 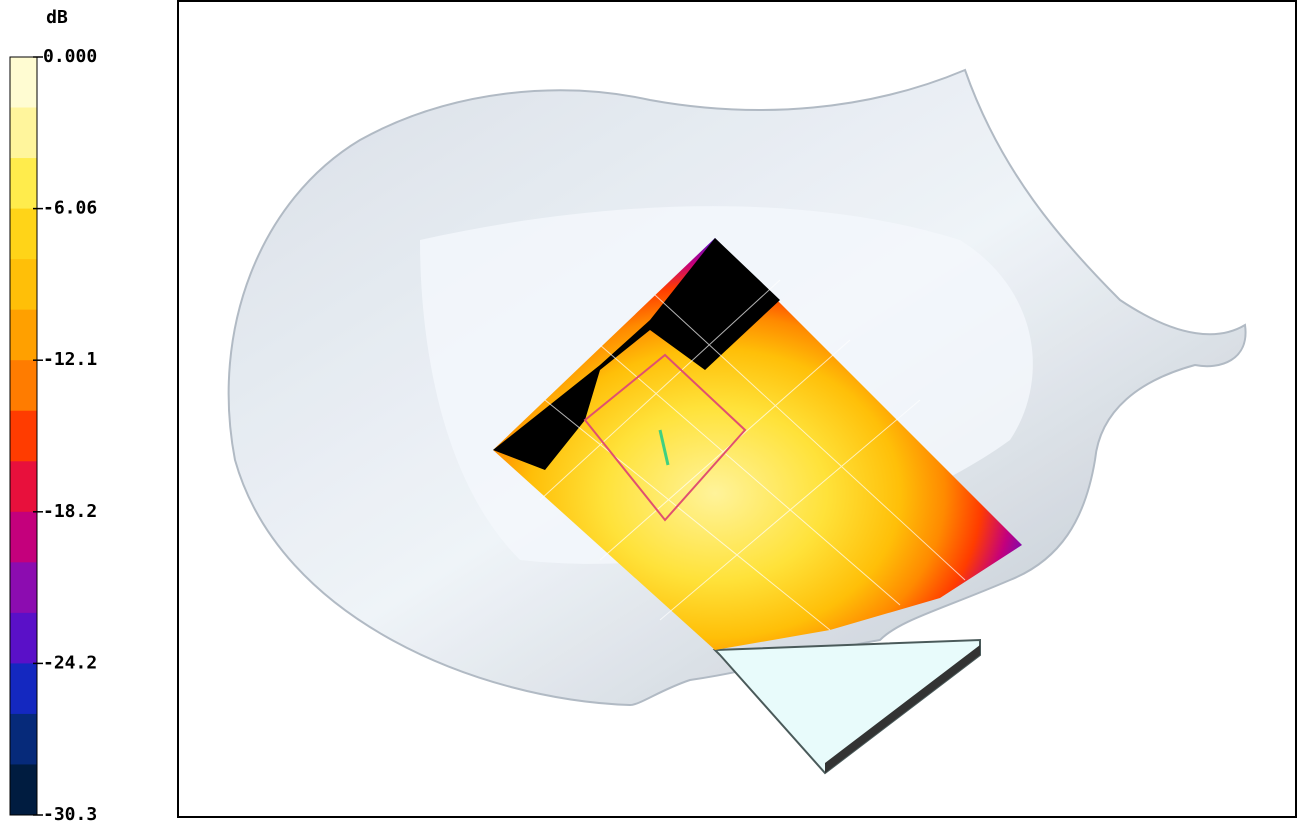 What do you see at coordinates (70, 511) in the screenshot?
I see `tick-label: -18.2` at bounding box center [70, 511].